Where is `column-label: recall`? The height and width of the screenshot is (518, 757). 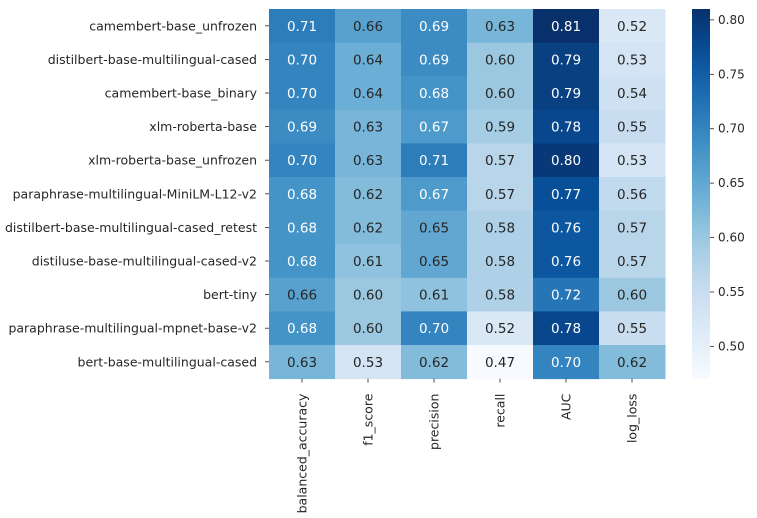 column-label: recall is located at coordinates (500, 411).